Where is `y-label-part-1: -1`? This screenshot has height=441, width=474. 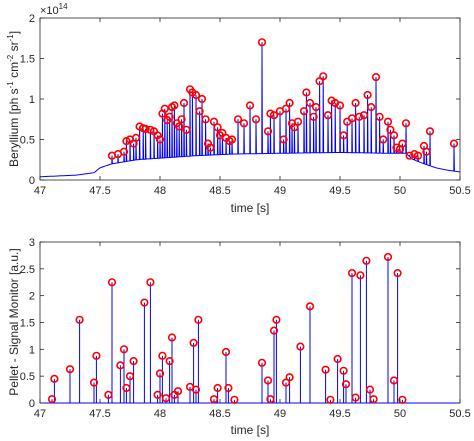
y-label-part-1: -1 is located at coordinates (10, 85).